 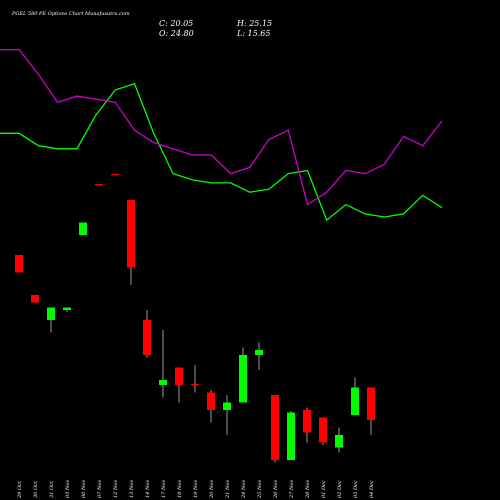 I want to click on x-tick-label: 07 Nov, so click(x=100, y=489).